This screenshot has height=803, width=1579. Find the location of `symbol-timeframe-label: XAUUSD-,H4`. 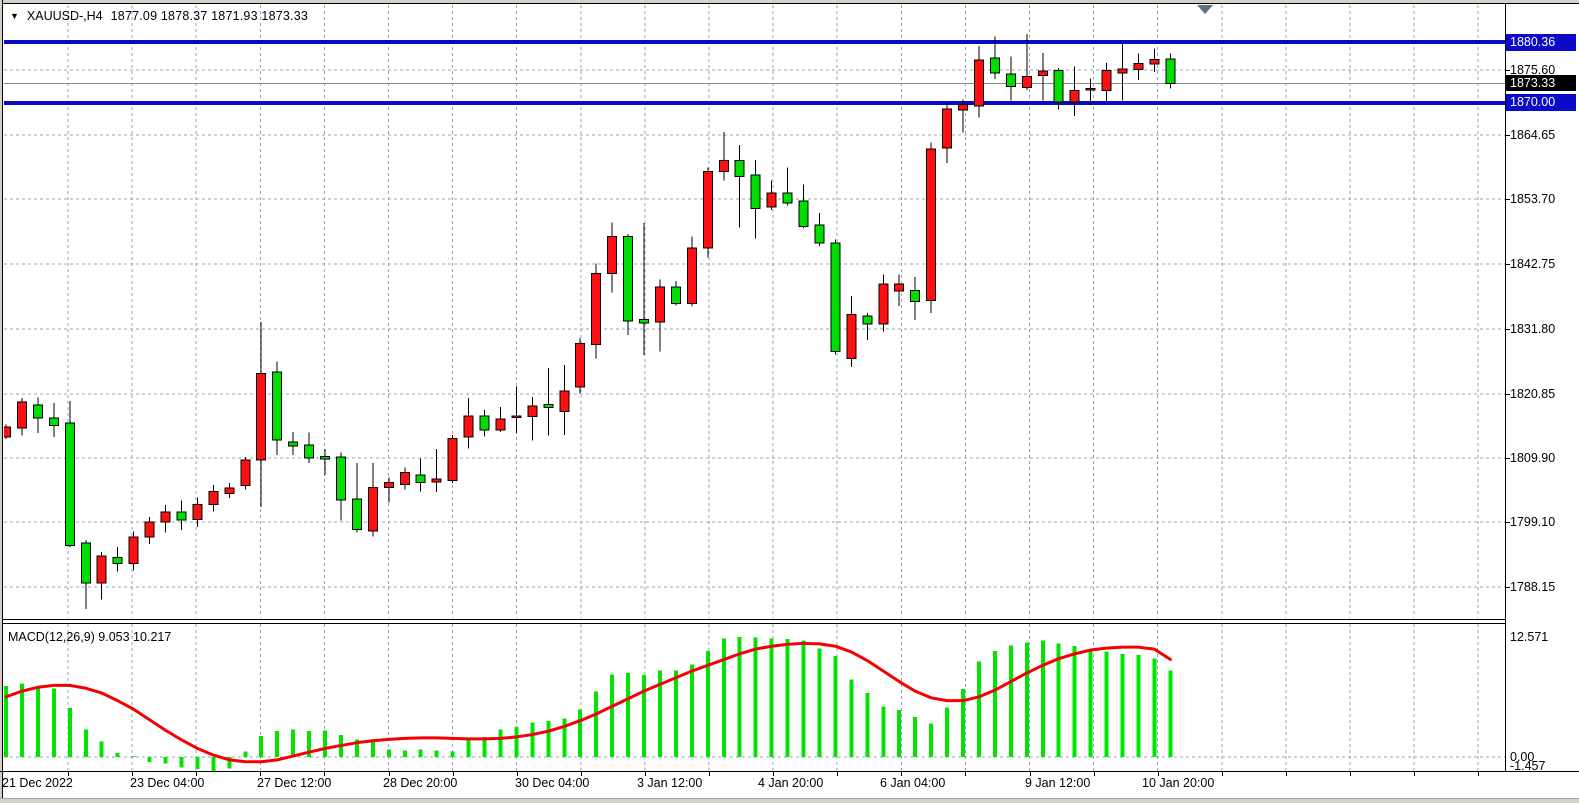

symbol-timeframe-label: XAUUSD-,H4 is located at coordinates (64, 16).